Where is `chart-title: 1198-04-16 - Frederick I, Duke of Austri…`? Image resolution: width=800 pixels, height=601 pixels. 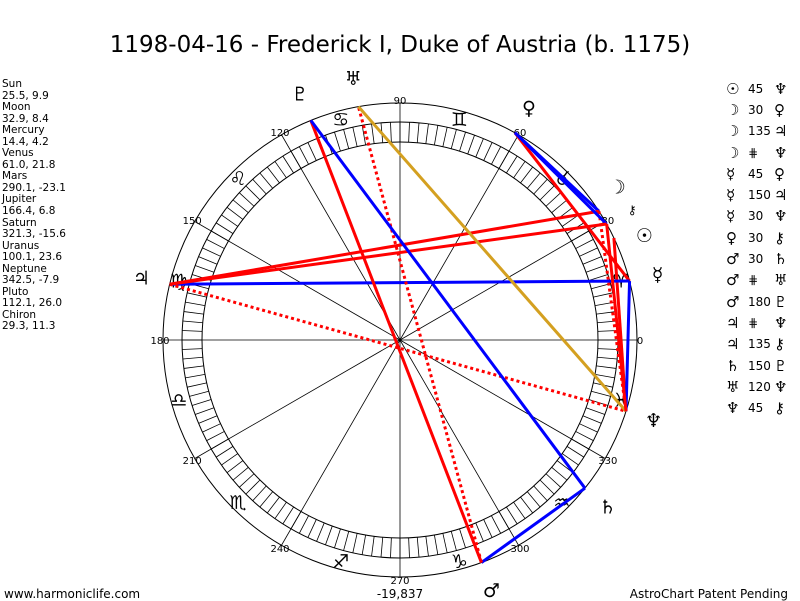
chart-title: 1198-04-16 - Frederick I, Duke of Austri… is located at coordinates (400, 45).